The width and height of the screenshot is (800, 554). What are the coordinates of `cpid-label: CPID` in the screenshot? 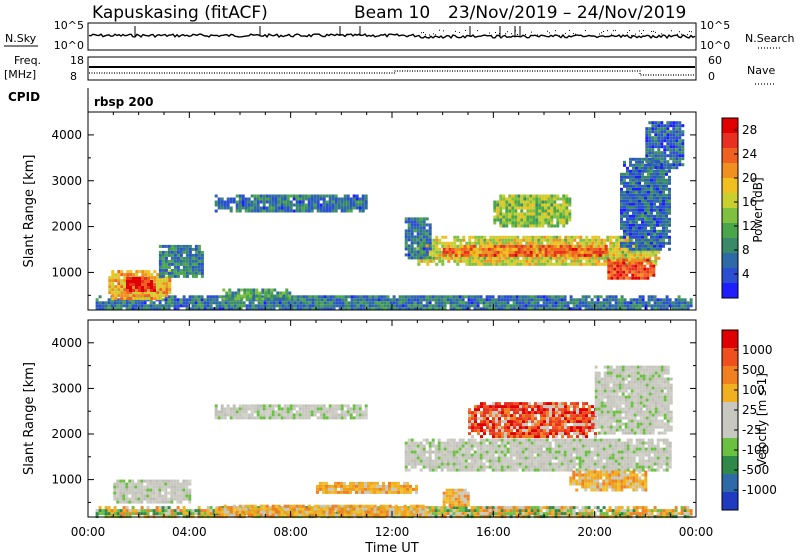 It's located at (24, 97).